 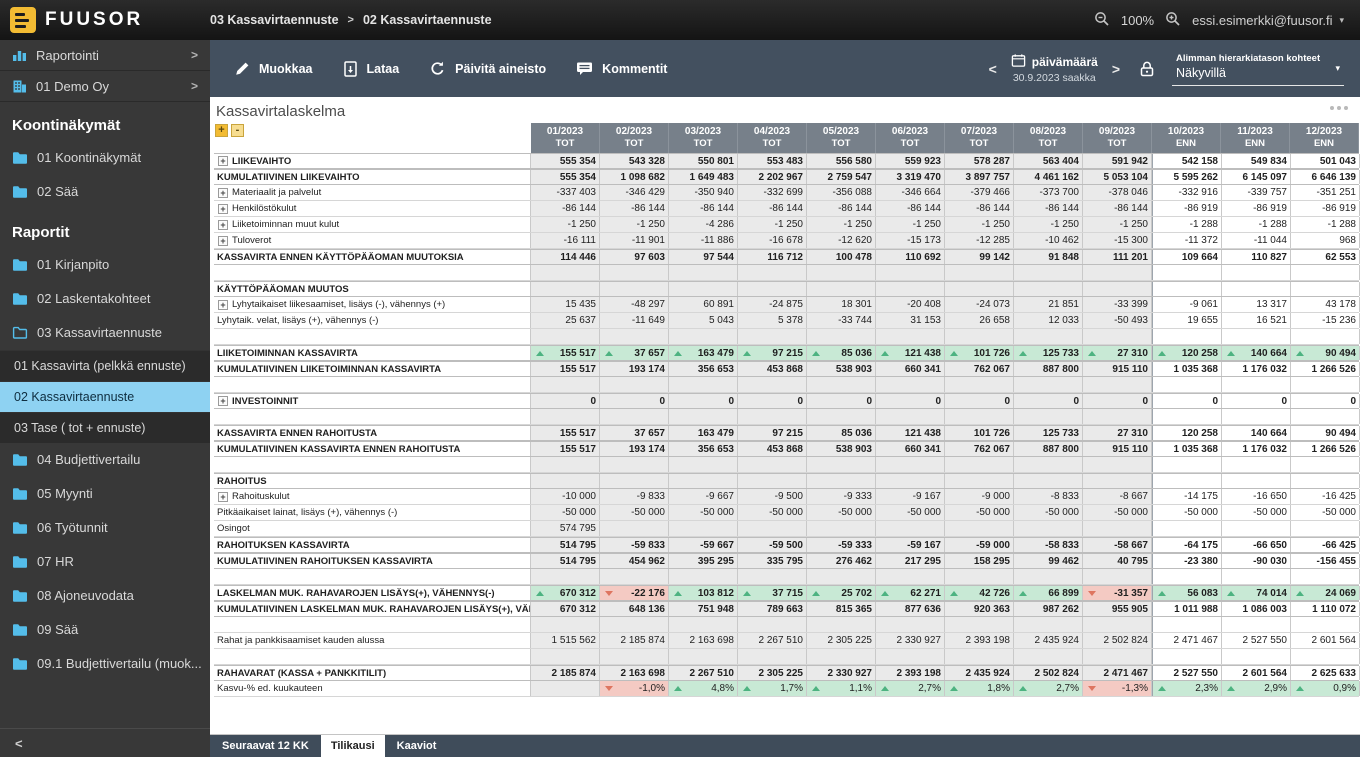 What do you see at coordinates (992, 68) in the screenshot?
I see `prev-period-button: <` at bounding box center [992, 68].